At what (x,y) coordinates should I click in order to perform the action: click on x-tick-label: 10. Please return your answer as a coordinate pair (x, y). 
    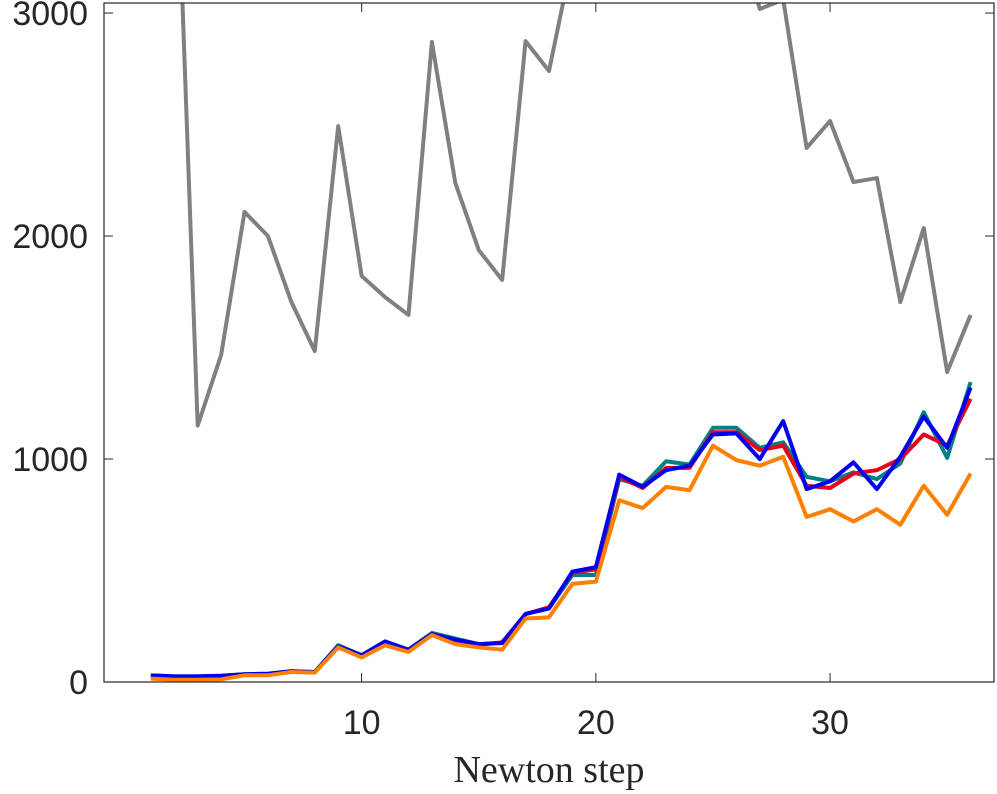
    Looking at the image, I should click on (362, 723).